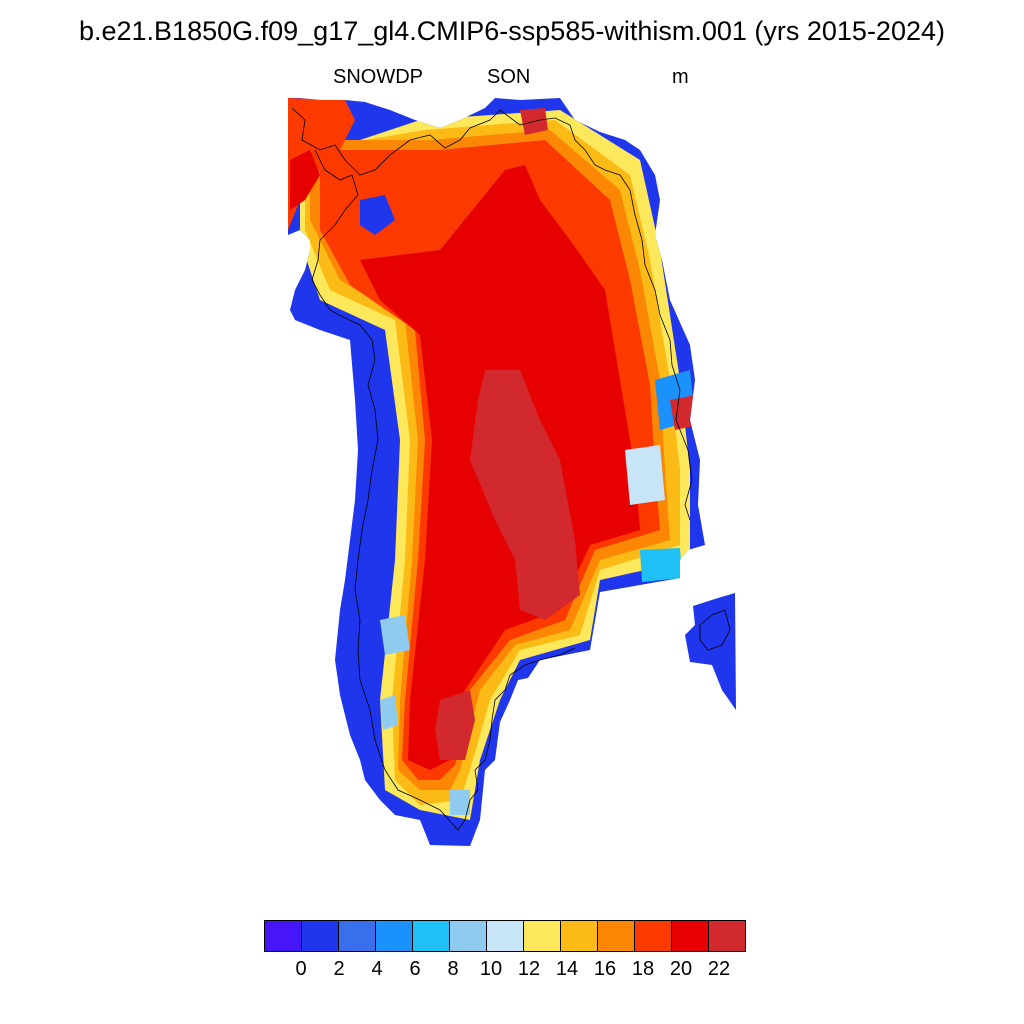  Describe the element at coordinates (415, 969) in the screenshot. I see `colorbar-tick-label: 6` at that location.